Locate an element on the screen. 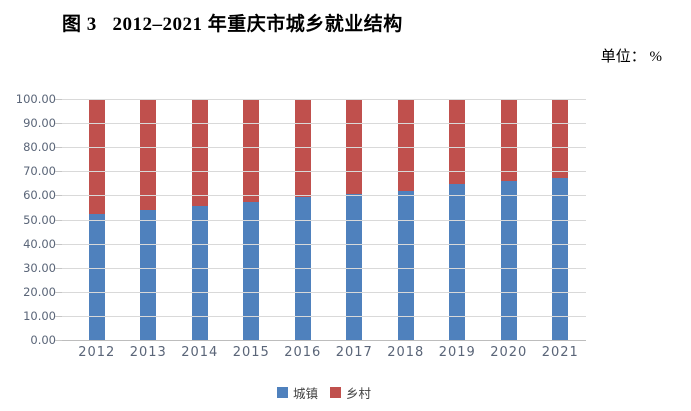  x-tick-label: 2016 is located at coordinates (303, 352).